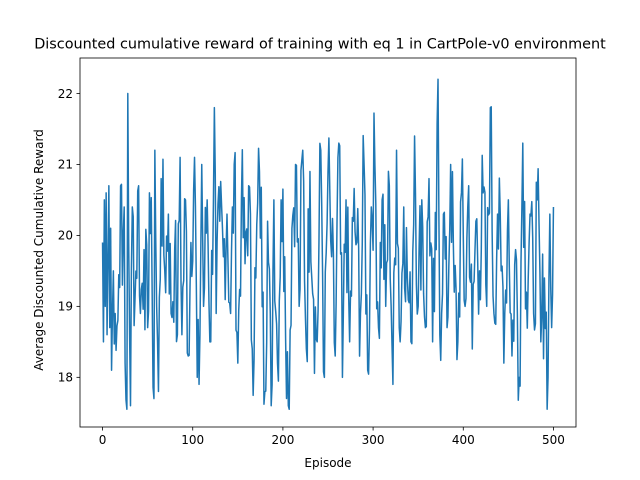 Image resolution: width=640 pixels, height=480 pixels. What do you see at coordinates (192, 440) in the screenshot?
I see `x-tick-label: 100` at bounding box center [192, 440].